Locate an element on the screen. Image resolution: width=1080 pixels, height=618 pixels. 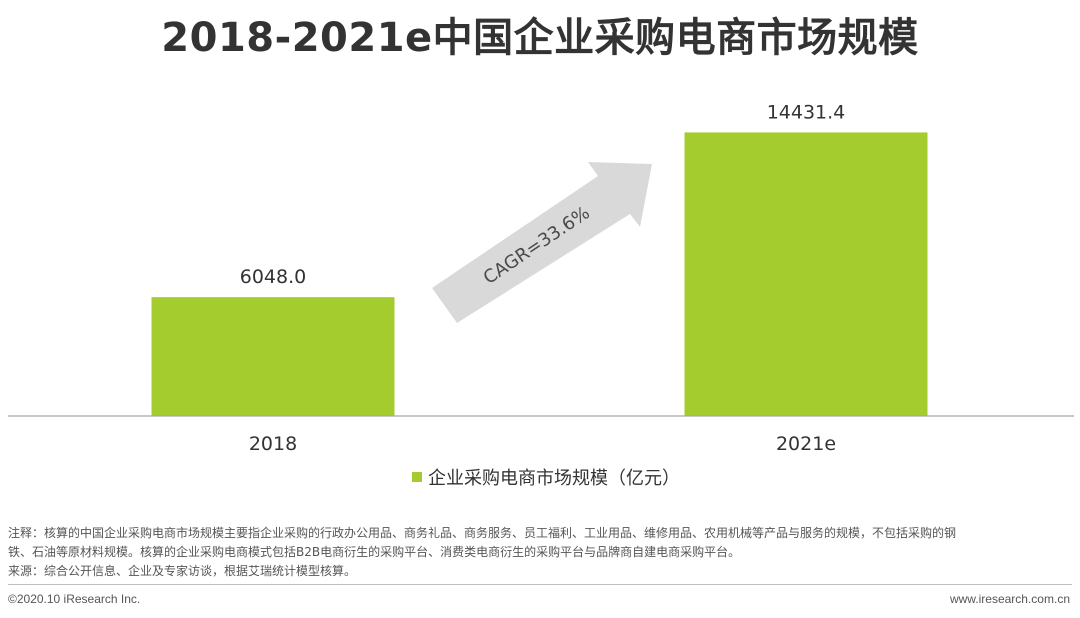
legend: 企业采购电商市场规模（亿元） is located at coordinates (546, 478).